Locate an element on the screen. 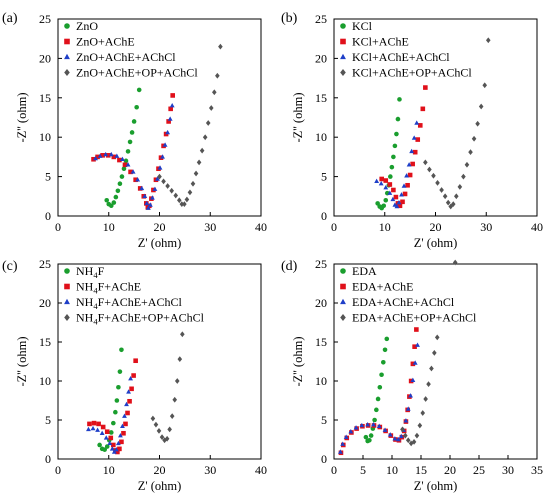 The image size is (550, 503). x-tick-label: 0 is located at coordinates (58, 227).